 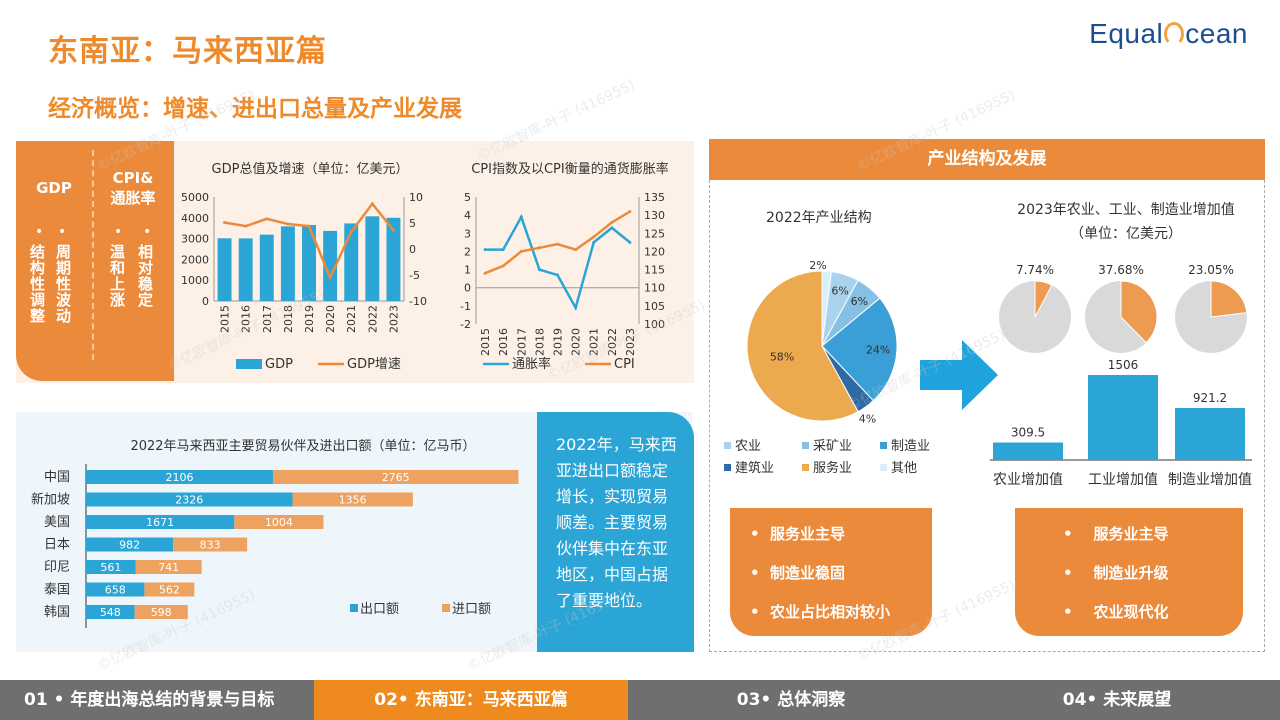 I want to click on y-tick-right: 125, so click(x=654, y=233).